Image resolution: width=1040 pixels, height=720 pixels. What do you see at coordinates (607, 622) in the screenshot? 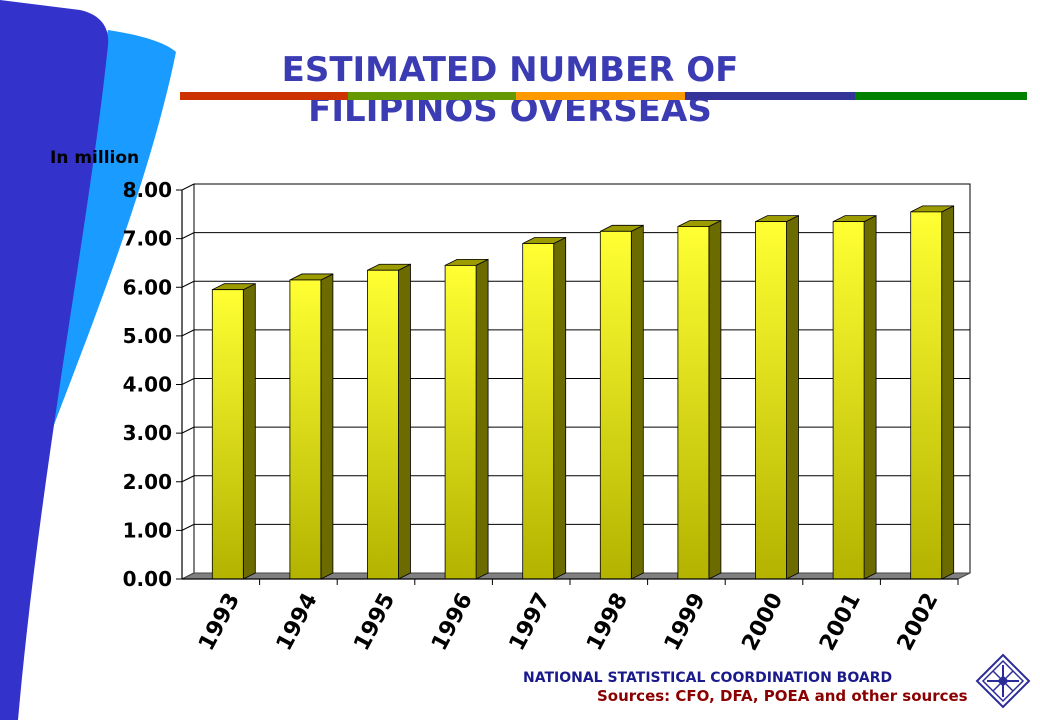
I see `x-tick-label: 1998` at bounding box center [607, 622].